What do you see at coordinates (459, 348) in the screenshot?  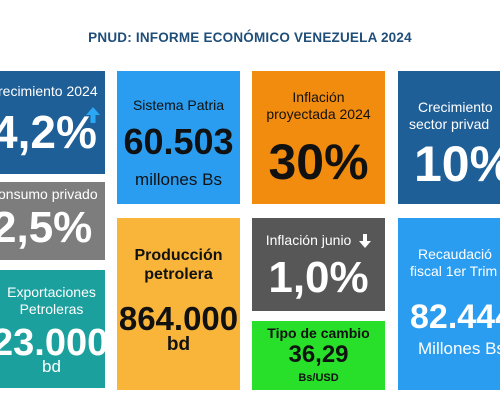 I see `tile-unit: Millones Bs` at bounding box center [459, 348].